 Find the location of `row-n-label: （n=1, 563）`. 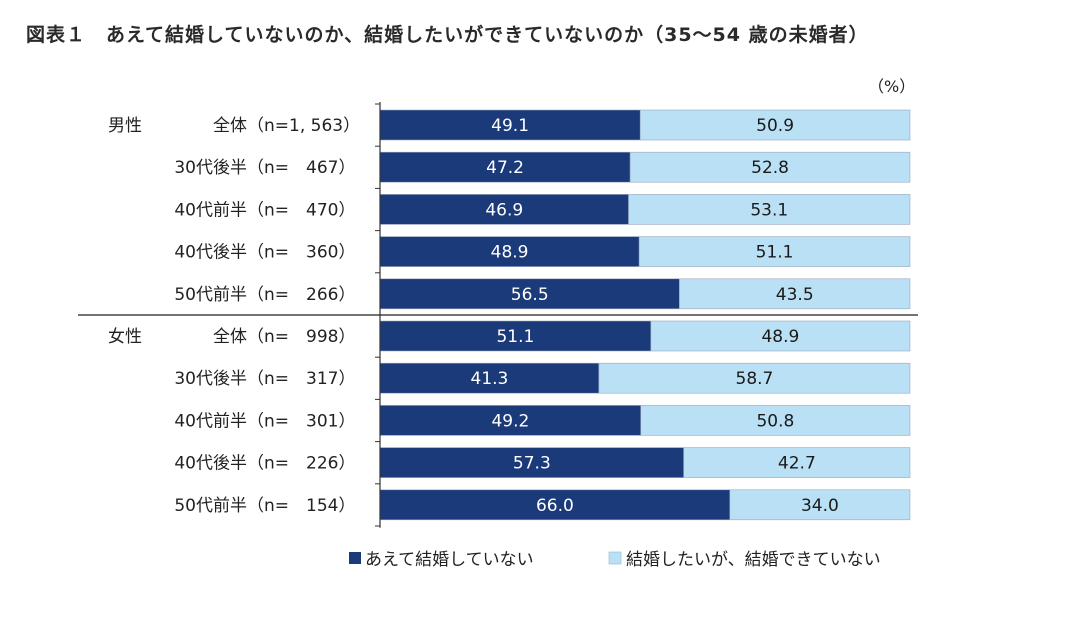

row-n-label: （n=1, 563） is located at coordinates (303, 126).